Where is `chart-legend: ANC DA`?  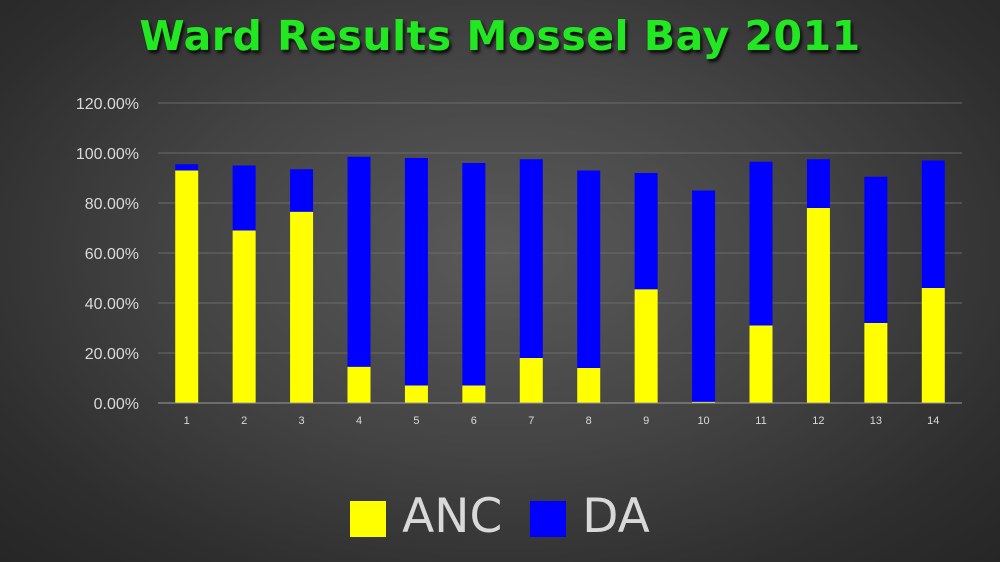 chart-legend: ANC DA is located at coordinates (500, 516).